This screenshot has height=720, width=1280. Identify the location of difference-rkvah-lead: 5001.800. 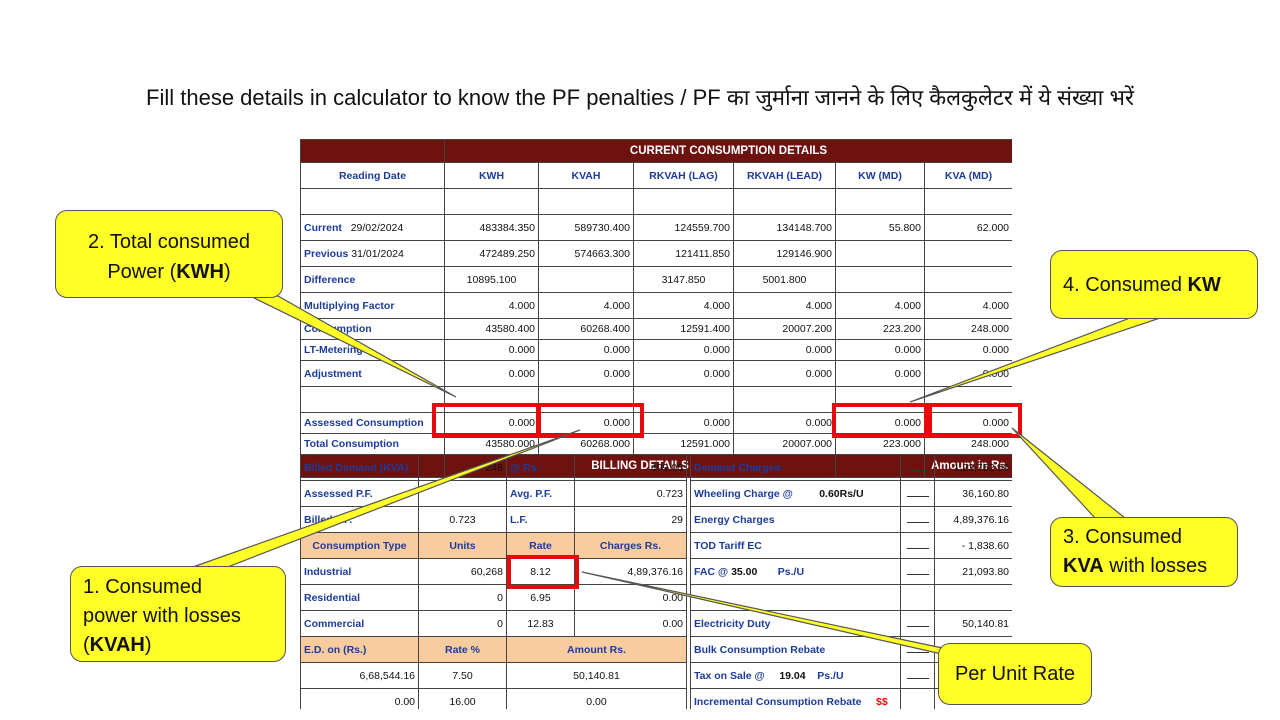
(784, 279).